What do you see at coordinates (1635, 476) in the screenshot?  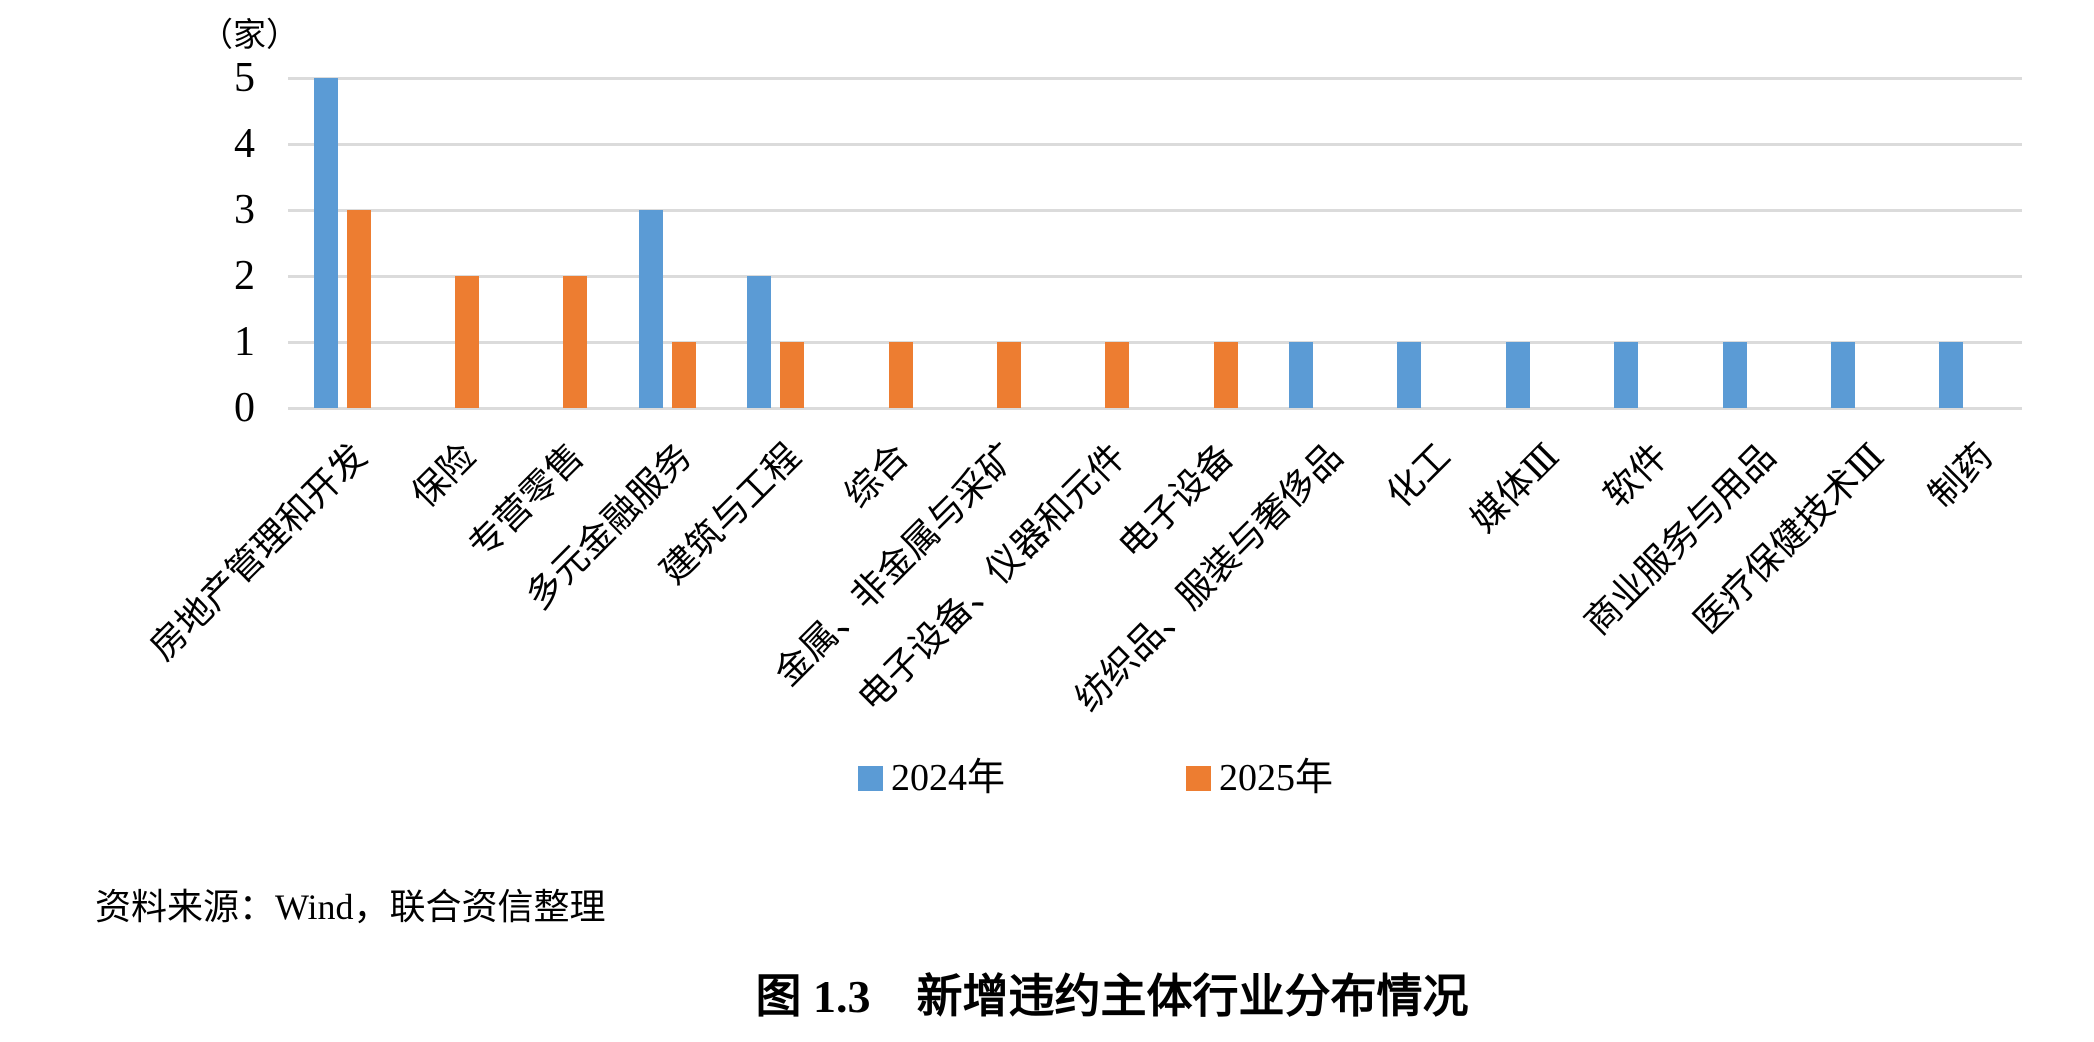 I see `x-label-软件: 软件` at bounding box center [1635, 476].